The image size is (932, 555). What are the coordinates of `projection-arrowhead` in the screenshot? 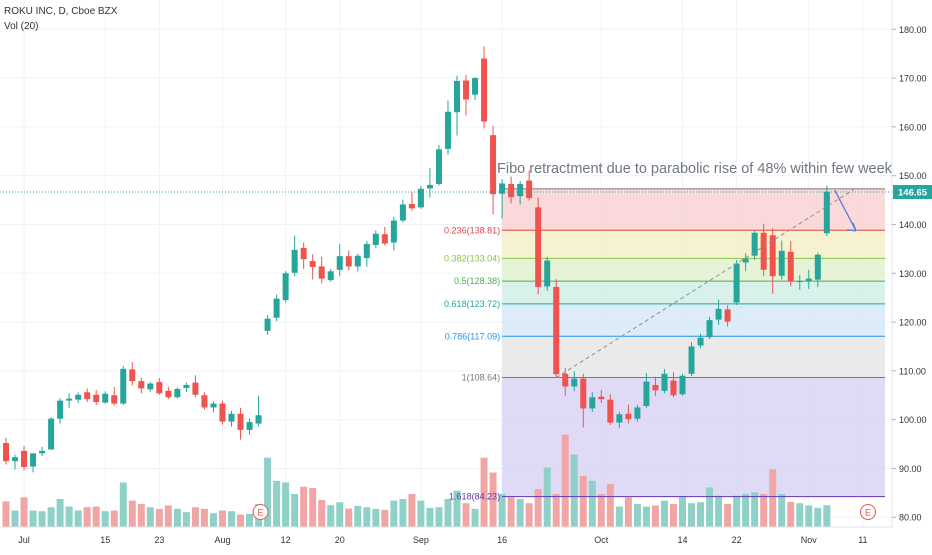 It's located at (851, 227).